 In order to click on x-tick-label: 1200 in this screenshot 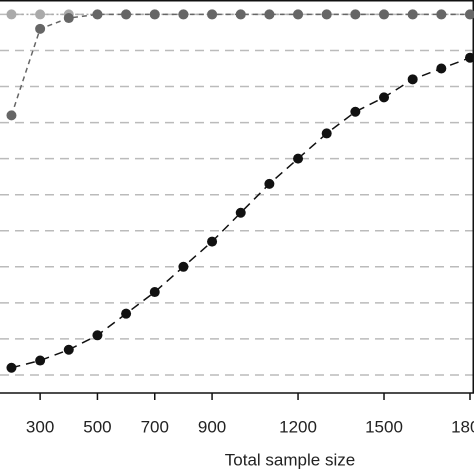, I will do `click(298, 426)`.